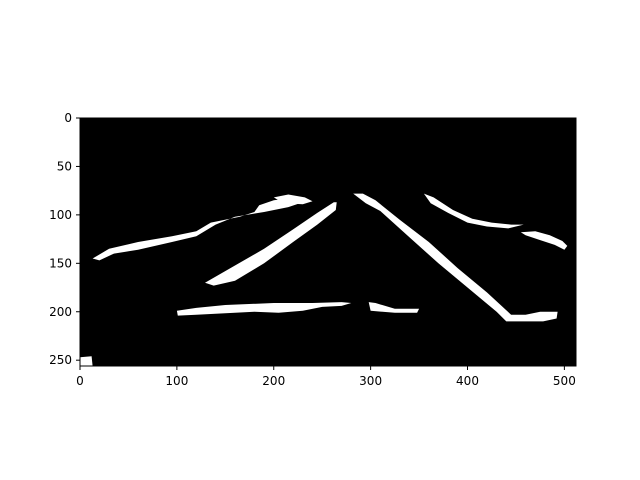  I want to click on y-tick-label: 200, so click(60, 312).